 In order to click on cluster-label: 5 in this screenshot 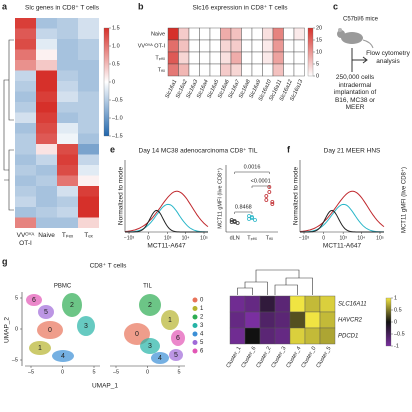, I will do `click(176, 355)`.